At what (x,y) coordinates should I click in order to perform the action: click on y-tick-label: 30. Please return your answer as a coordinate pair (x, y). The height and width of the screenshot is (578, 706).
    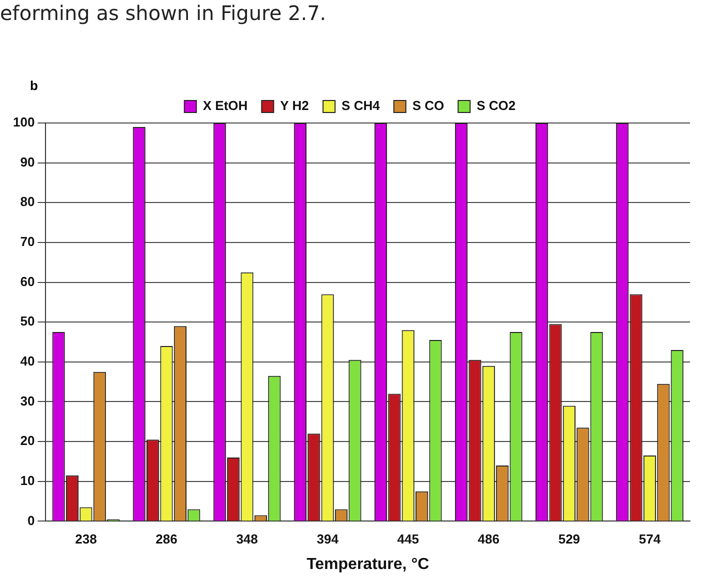
    Looking at the image, I should click on (27, 400).